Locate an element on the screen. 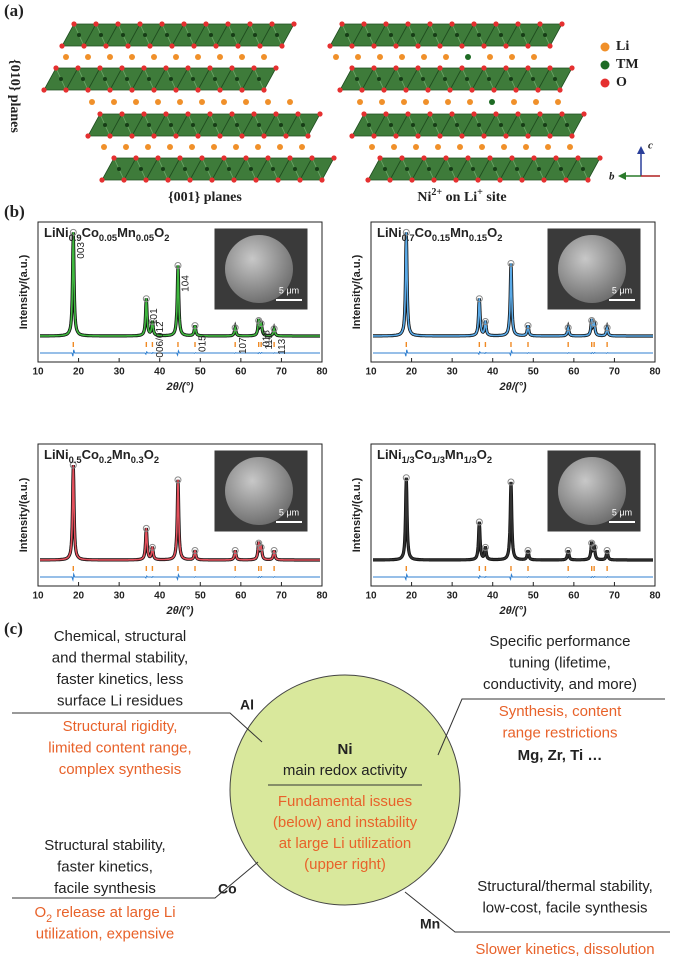  sample-formula-part: 0.7 is located at coordinates (408, 238).